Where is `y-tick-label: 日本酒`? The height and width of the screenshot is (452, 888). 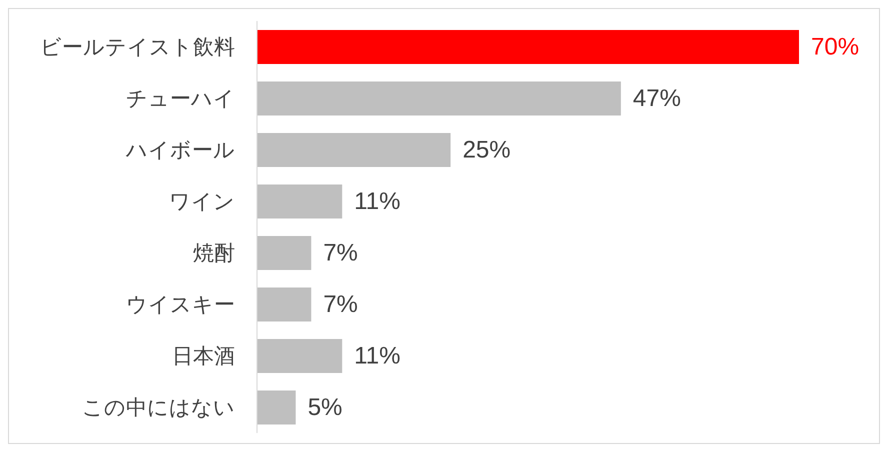
y-tick-label: 日本酒 is located at coordinates (203, 356).